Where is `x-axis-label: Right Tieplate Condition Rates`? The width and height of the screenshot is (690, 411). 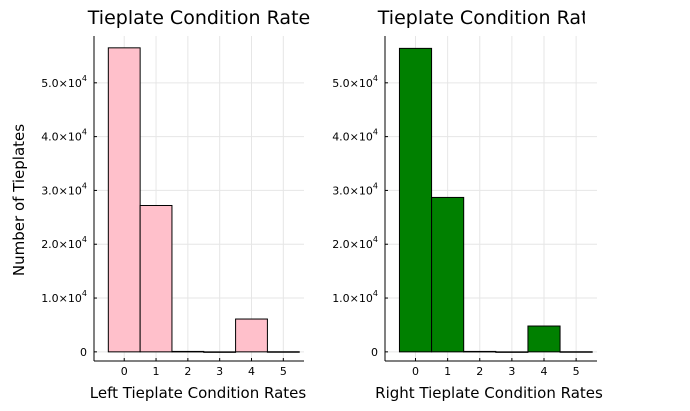 x-axis-label: Right Tieplate Condition Rates is located at coordinates (489, 393).